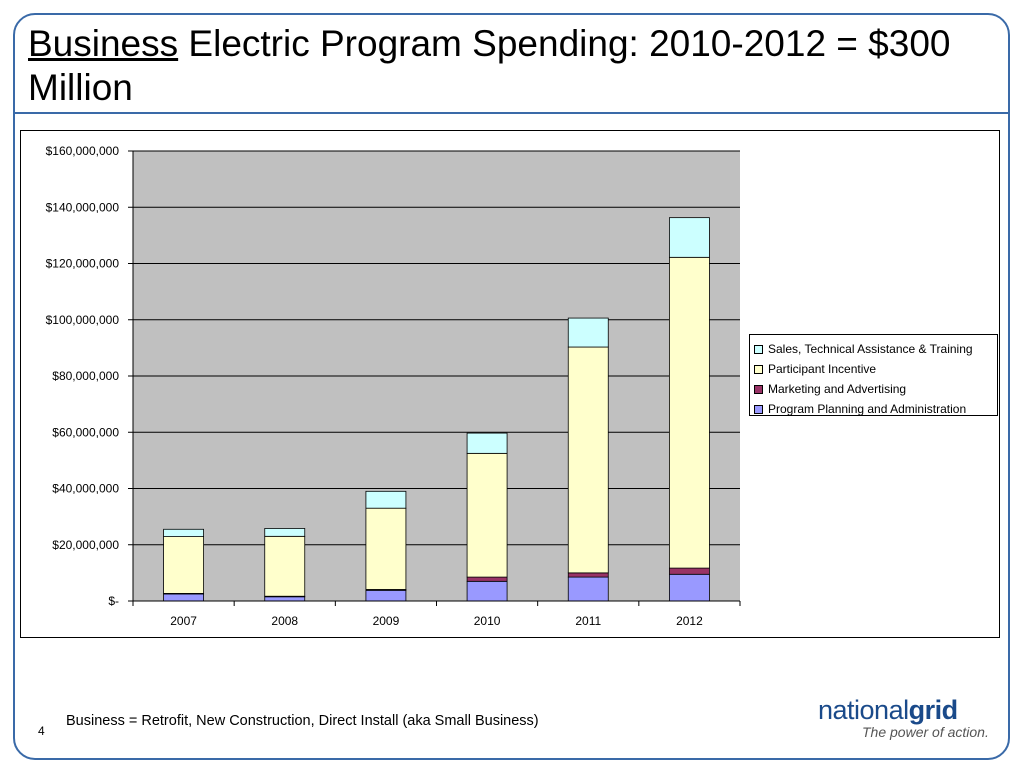 This screenshot has height=768, width=1024. What do you see at coordinates (83, 320) in the screenshot?
I see `y-tick-label: $100,000,000` at bounding box center [83, 320].